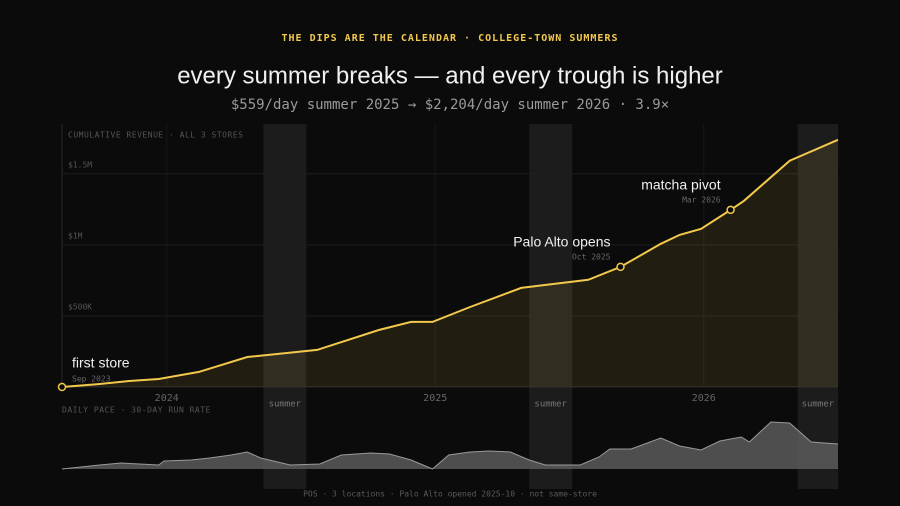 Image resolution: width=900 pixels, height=506 pixels. Describe the element at coordinates (155, 135) in the screenshot. I see `panel-title: CUMULATIVE REVENUE · ALL 3 STORES` at that location.